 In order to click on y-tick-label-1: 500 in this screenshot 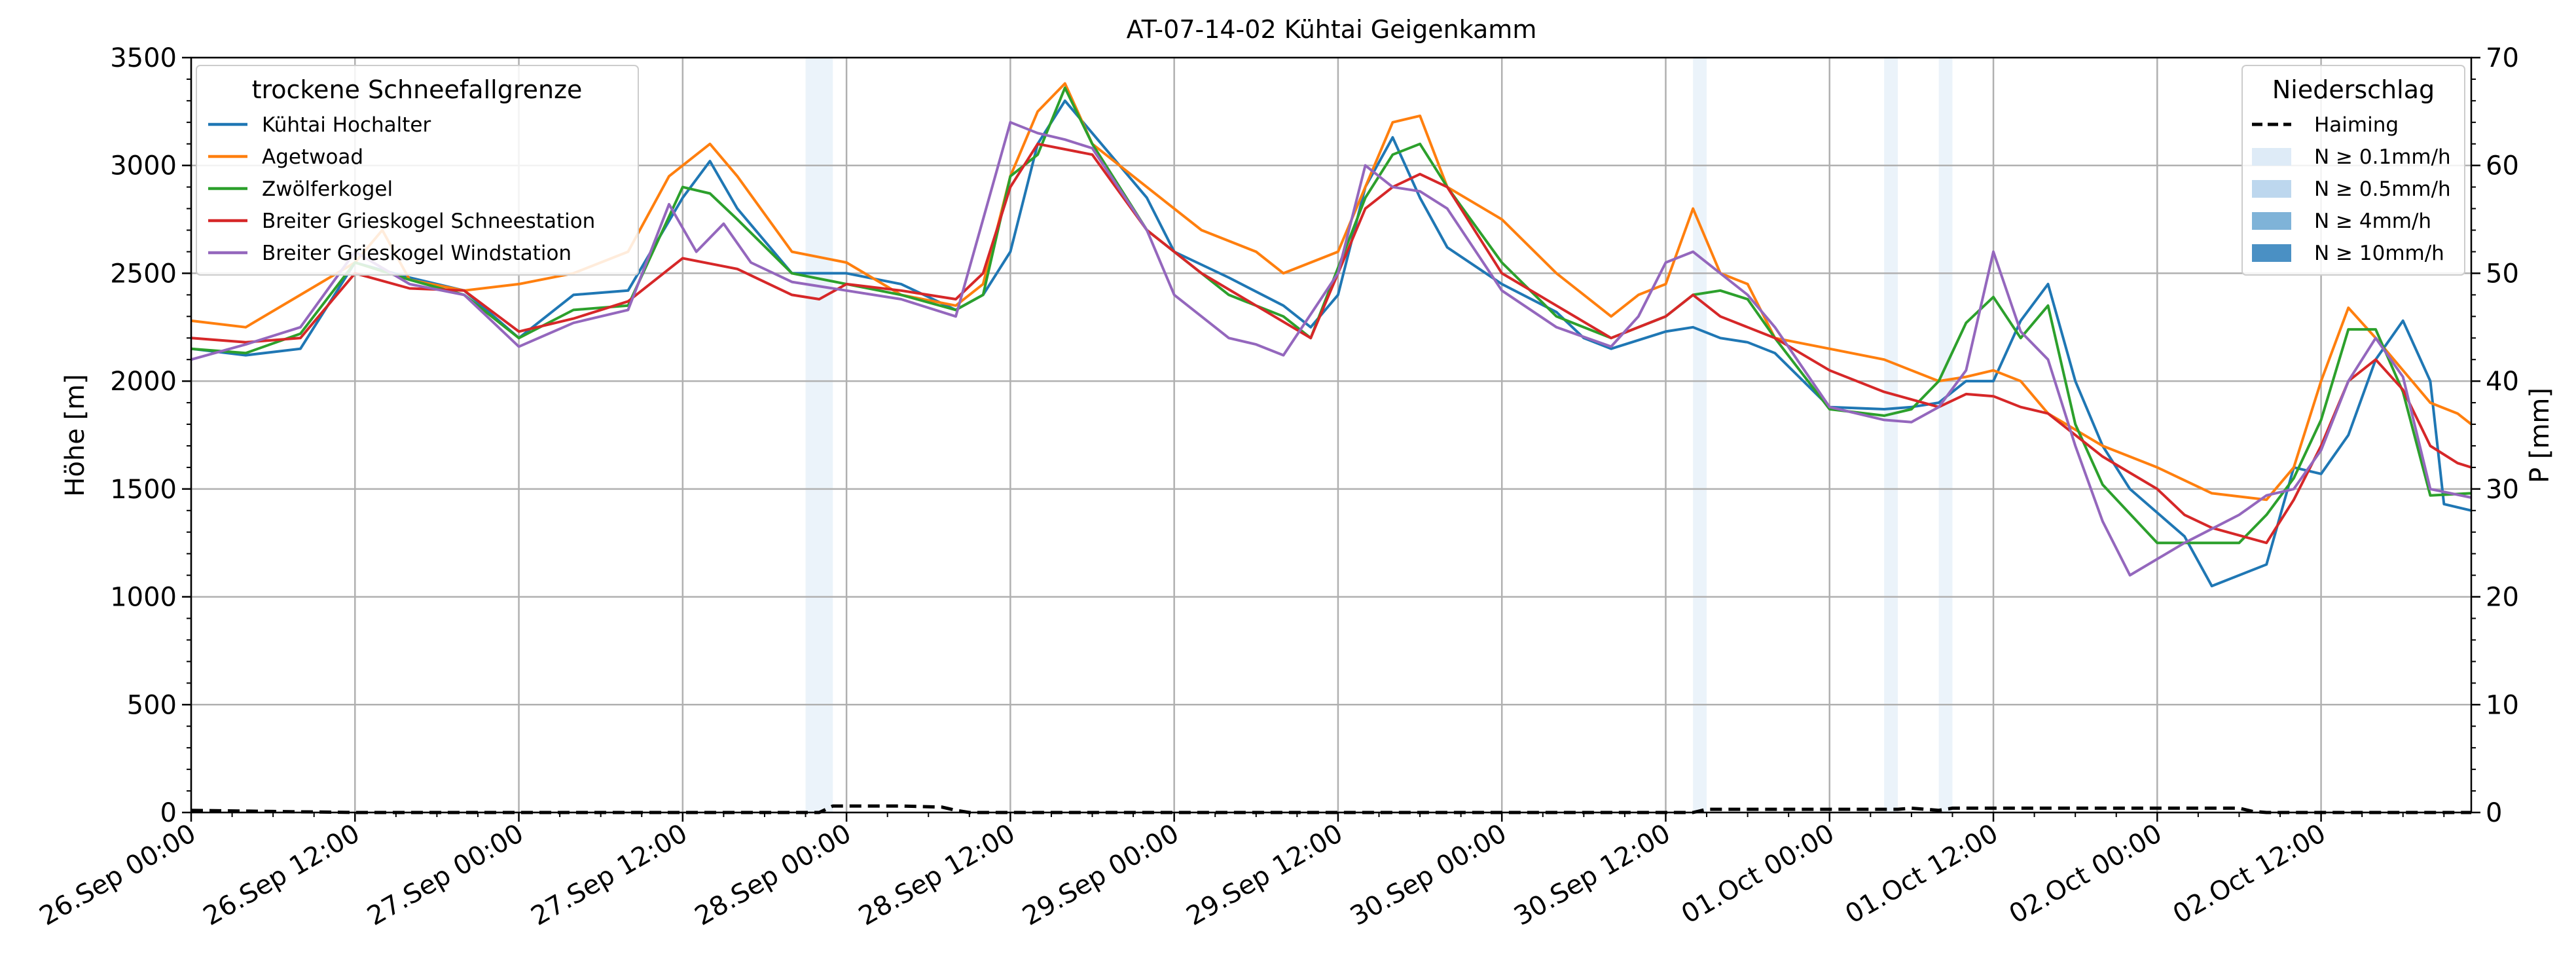, I will do `click(152, 705)`.